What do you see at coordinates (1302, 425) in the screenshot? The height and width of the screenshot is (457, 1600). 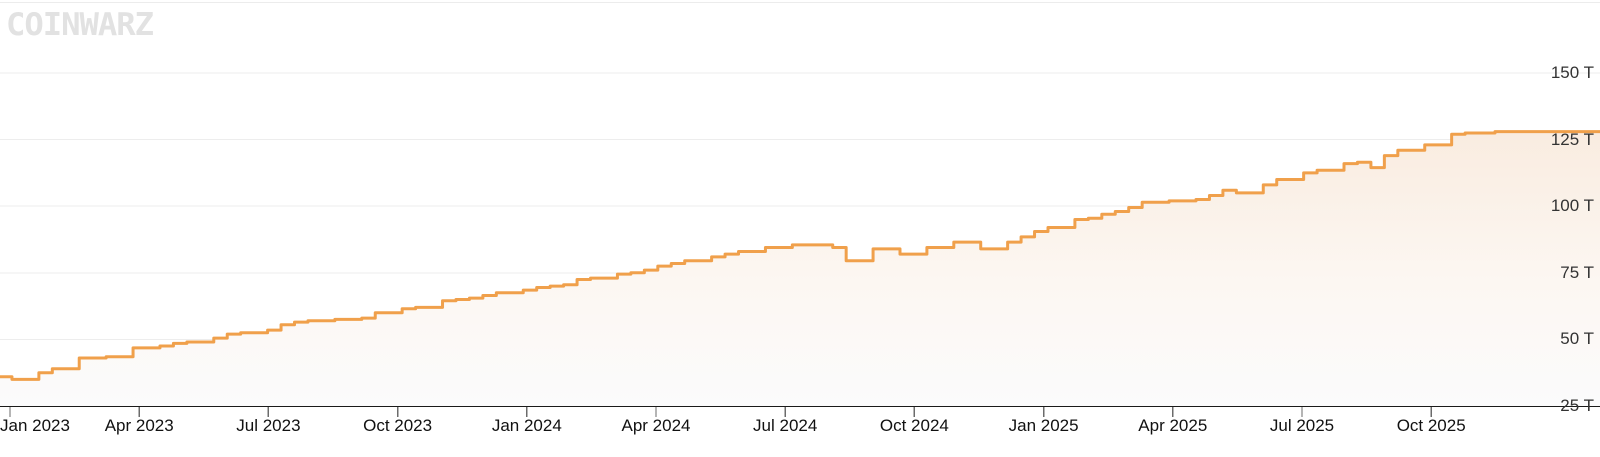 I see `x-axis-label-10: Jul 2025` at bounding box center [1302, 425].